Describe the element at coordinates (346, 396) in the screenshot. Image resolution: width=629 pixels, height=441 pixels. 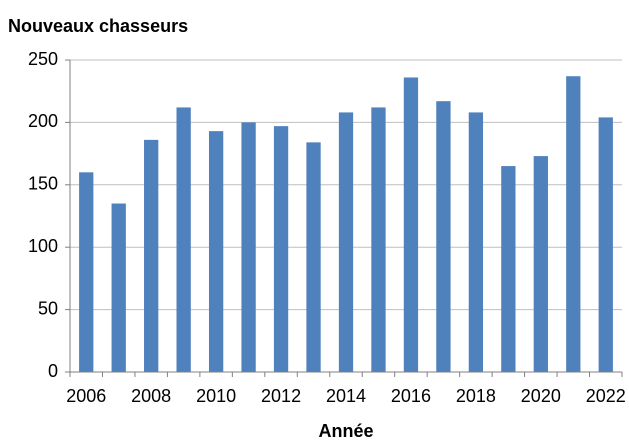
I see `x-tick-label: 2014` at that location.